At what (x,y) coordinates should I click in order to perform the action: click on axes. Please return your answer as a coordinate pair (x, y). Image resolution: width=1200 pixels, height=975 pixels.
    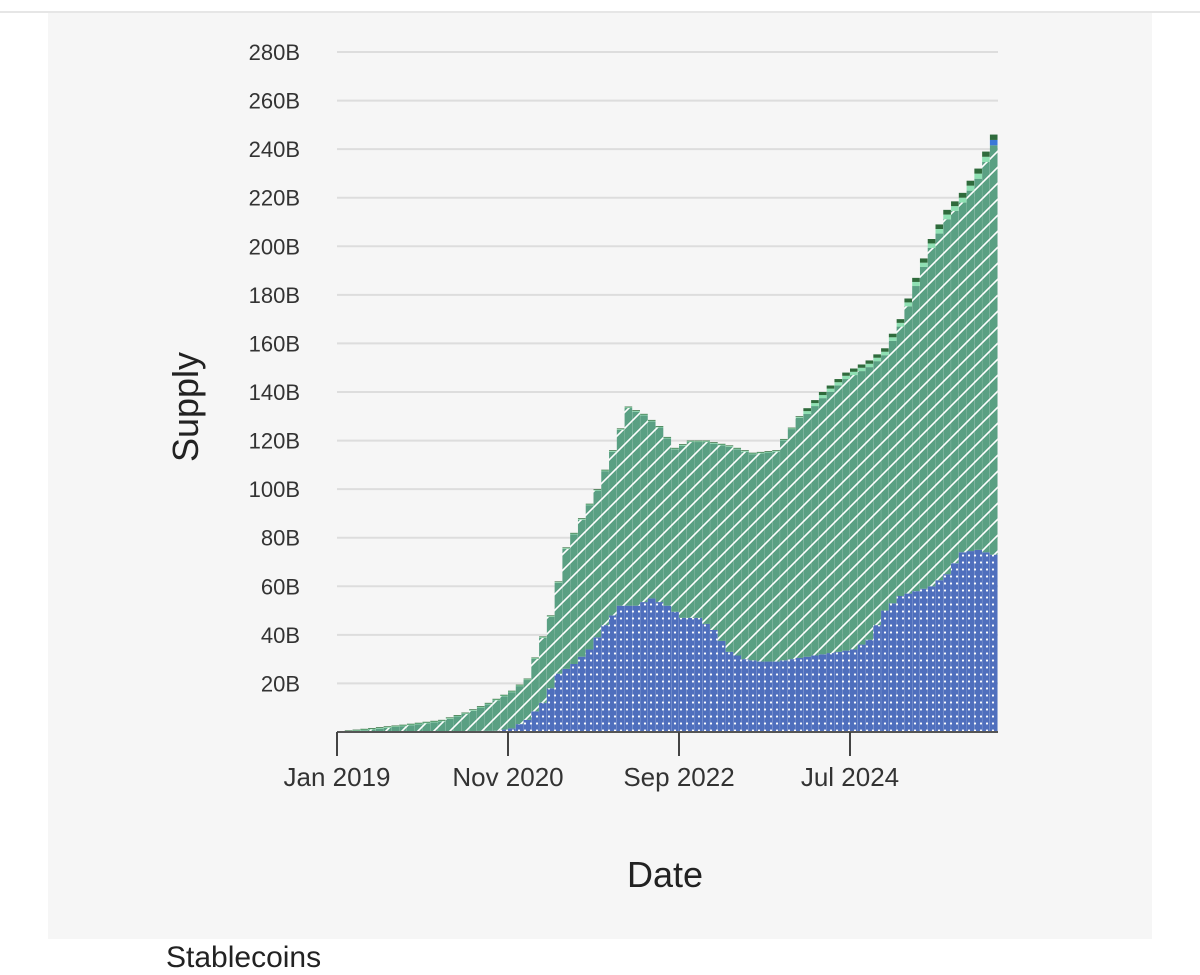
    Looking at the image, I should click on (667, 744).